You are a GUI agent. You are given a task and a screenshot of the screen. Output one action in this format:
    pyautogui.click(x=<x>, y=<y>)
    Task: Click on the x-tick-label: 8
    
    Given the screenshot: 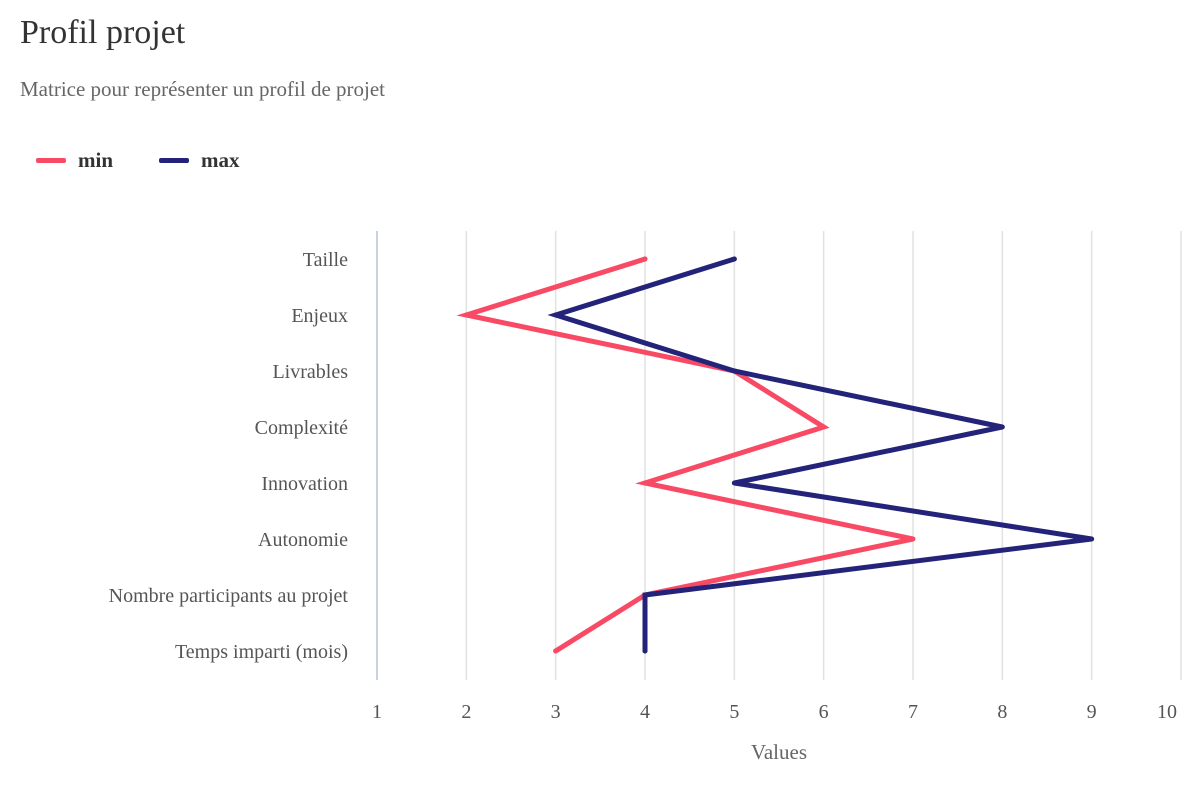 What is the action you would take?
    pyautogui.click(x=1002, y=712)
    